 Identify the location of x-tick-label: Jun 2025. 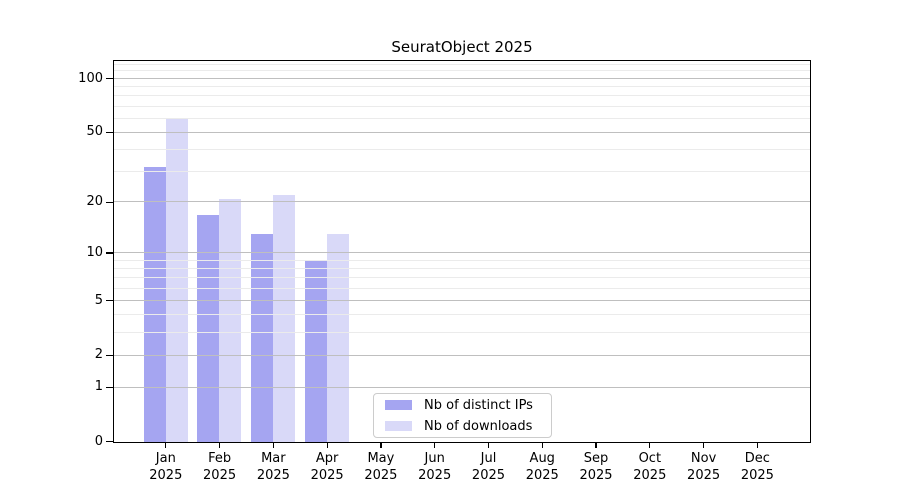
(435, 467).